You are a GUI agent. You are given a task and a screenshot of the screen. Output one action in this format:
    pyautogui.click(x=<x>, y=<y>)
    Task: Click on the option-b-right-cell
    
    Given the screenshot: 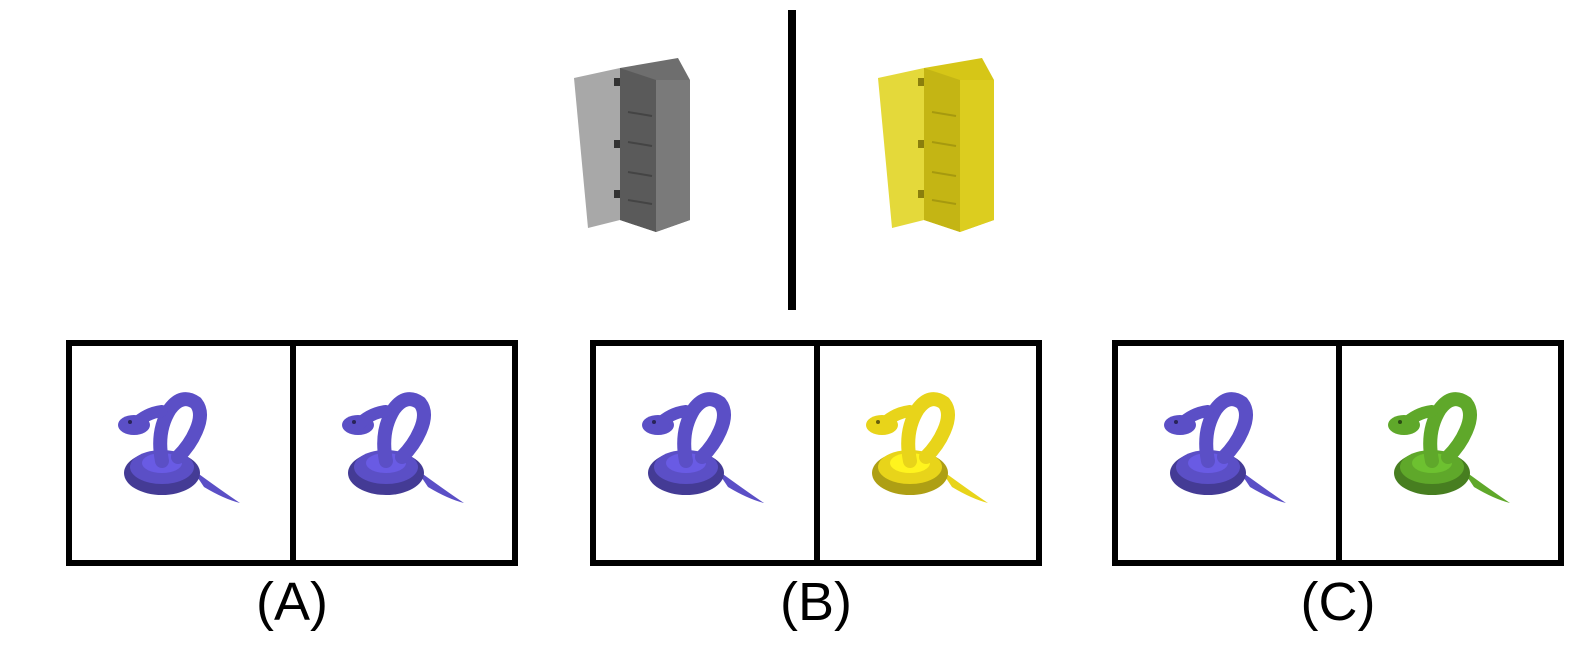 What is the action you would take?
    pyautogui.click(x=929, y=453)
    